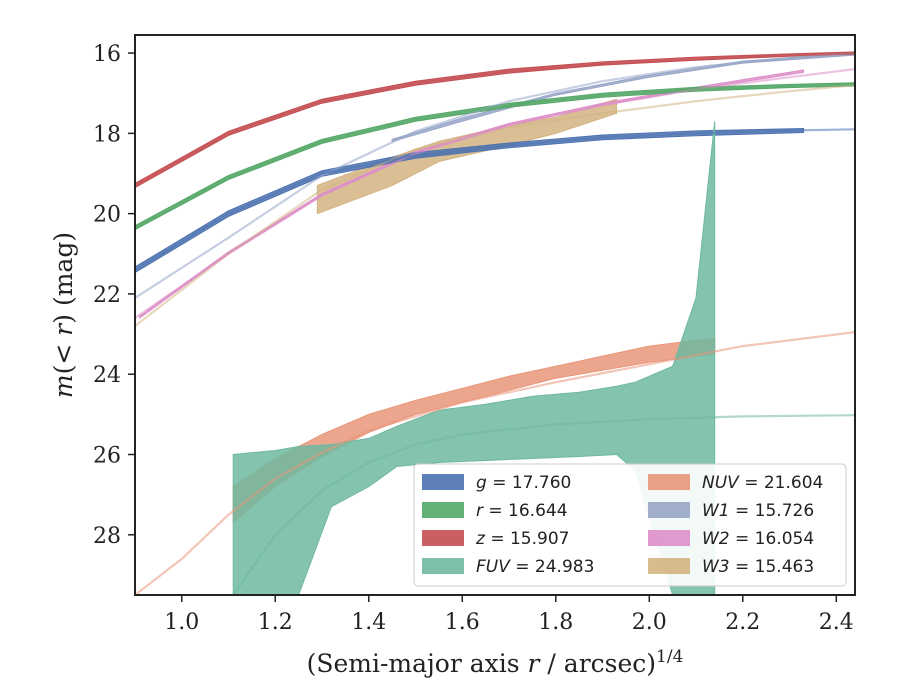  I want to click on y-axis-label: m(< r) (mag), so click(63, 315).